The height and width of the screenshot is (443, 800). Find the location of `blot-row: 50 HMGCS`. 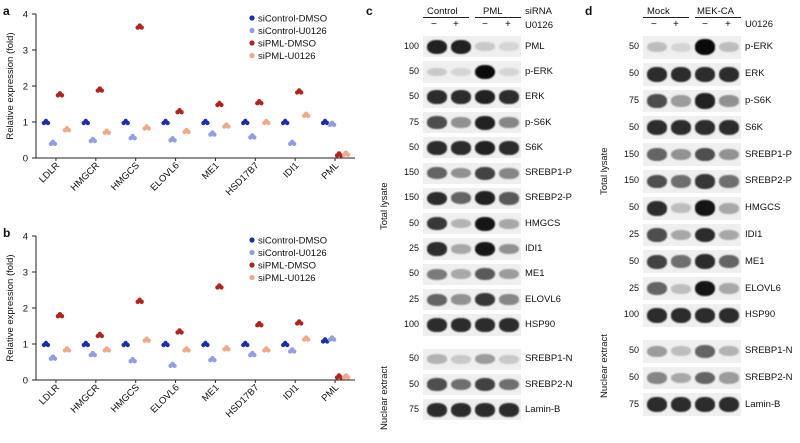

blot-row: 50 HMGCS is located at coordinates (472, 223).